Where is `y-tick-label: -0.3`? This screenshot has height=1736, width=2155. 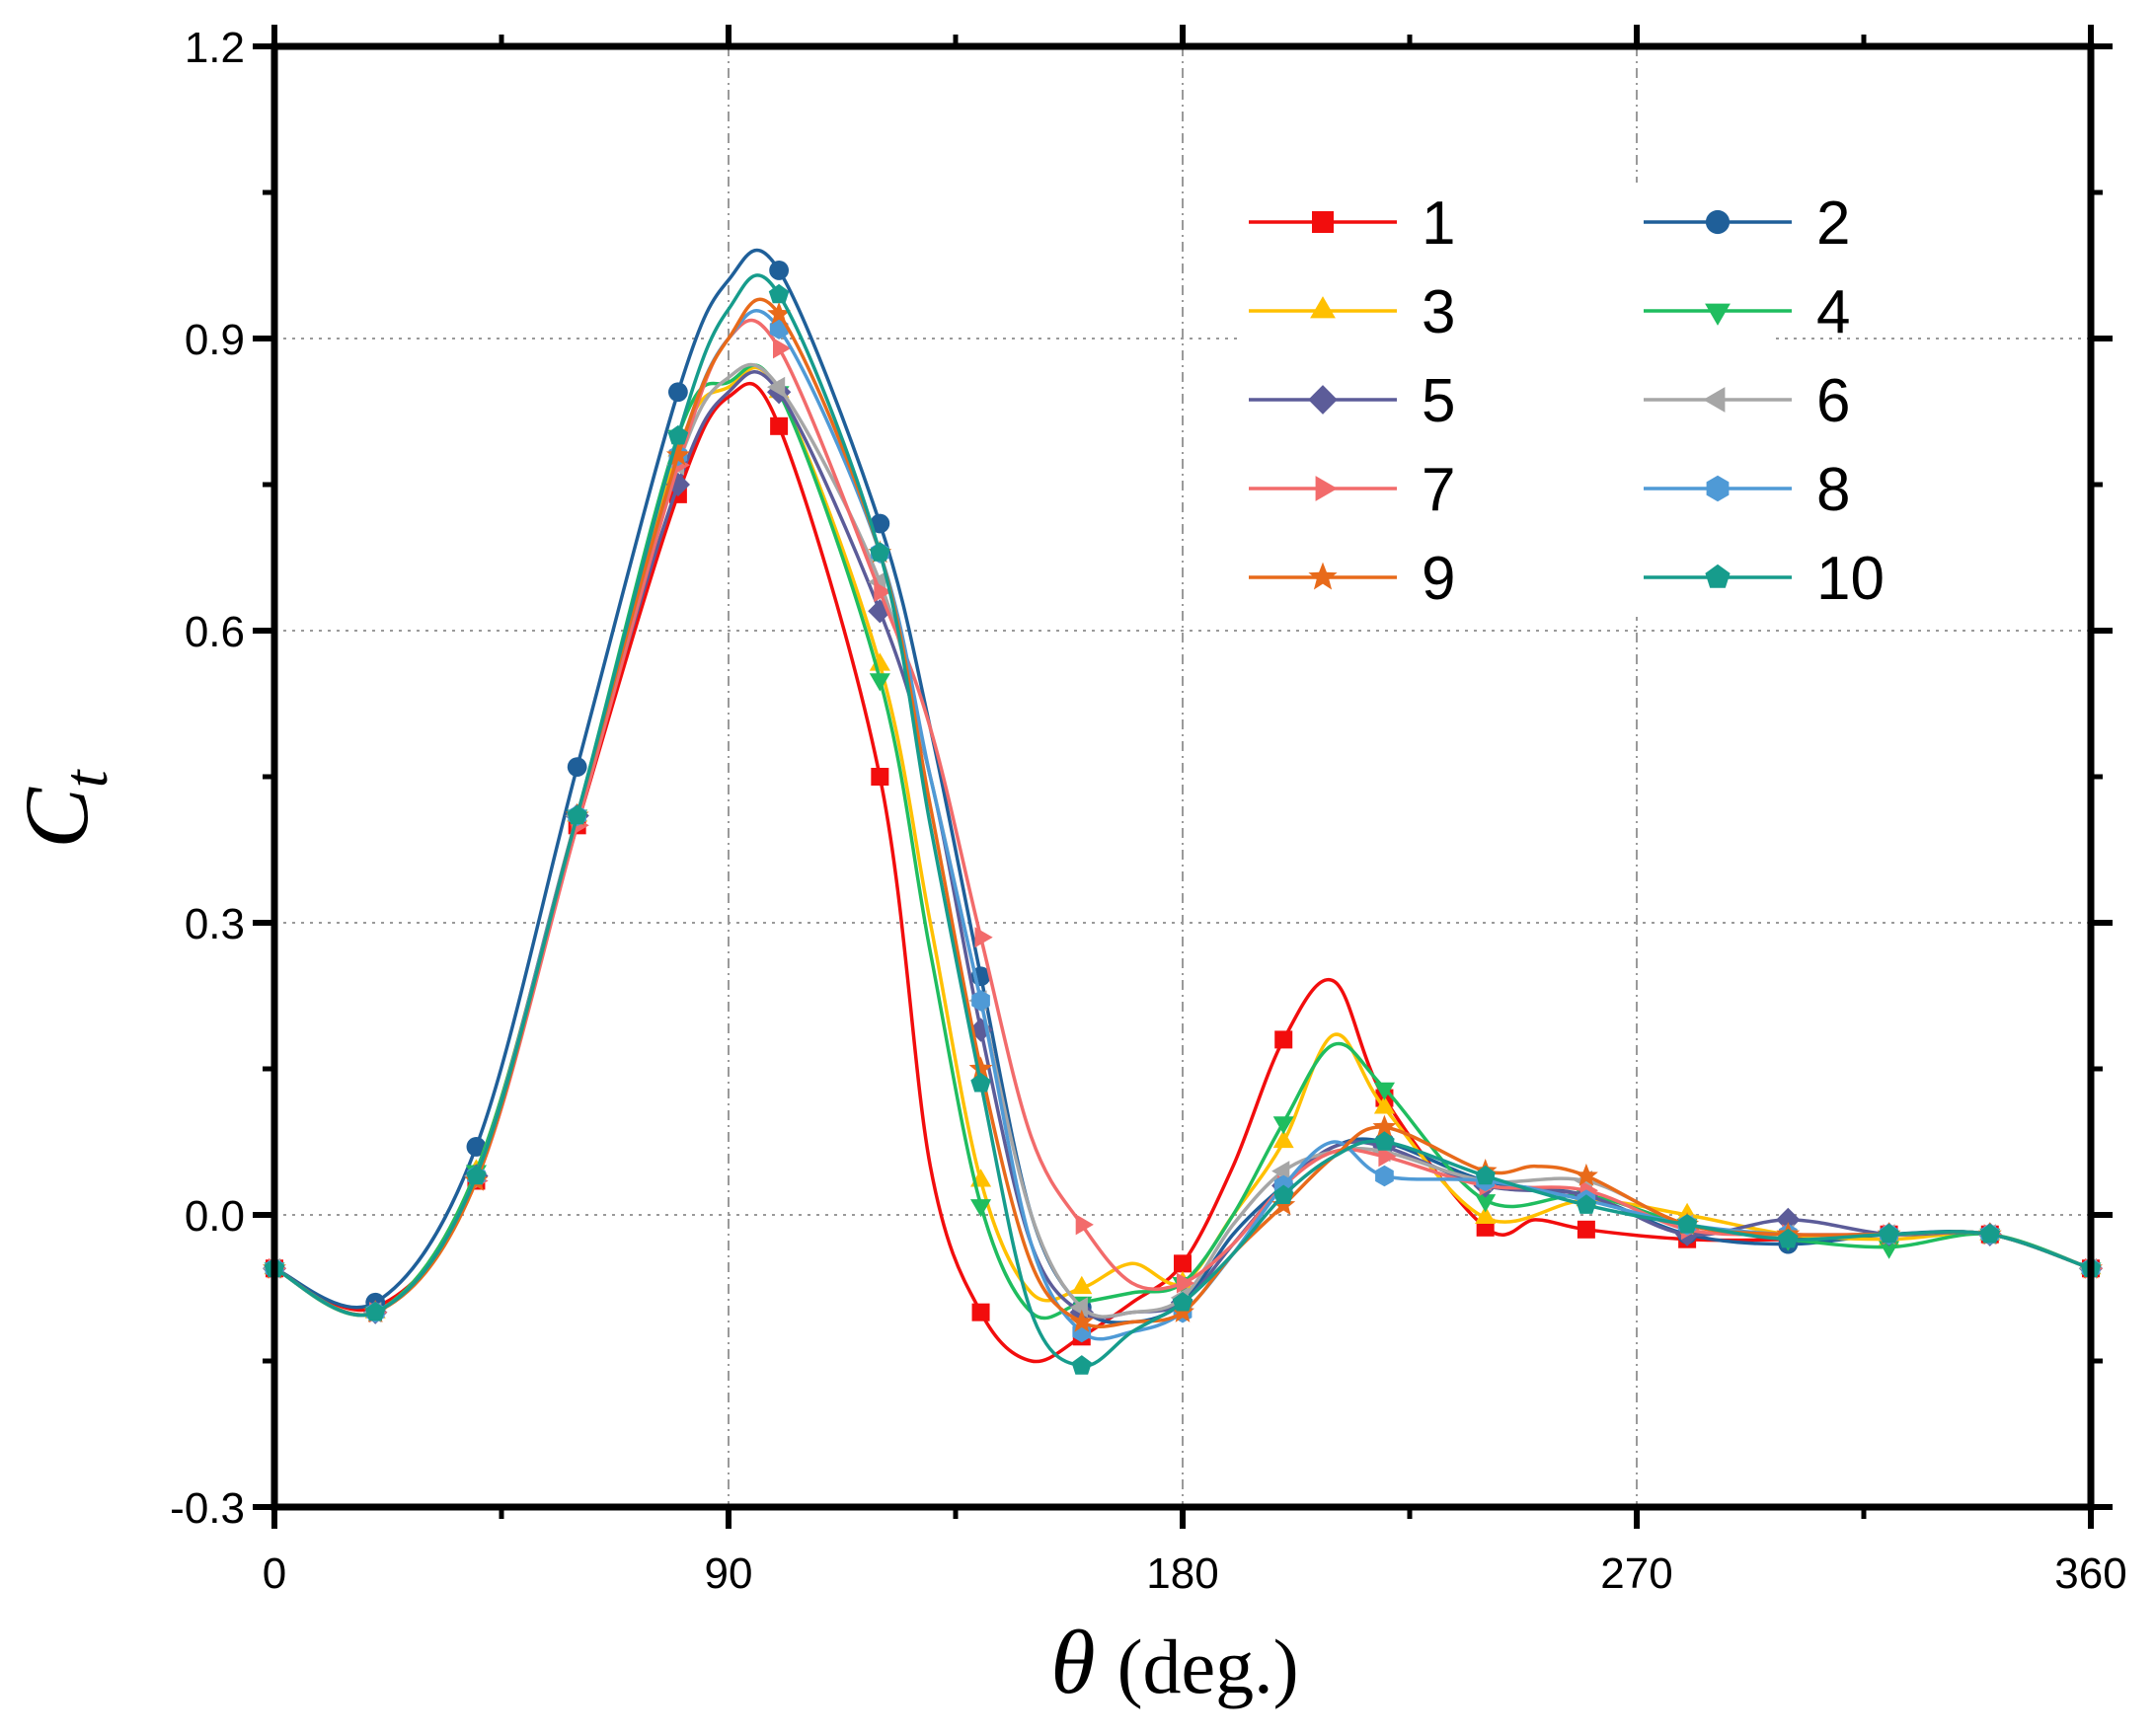 y-tick-label: -0.3 is located at coordinates (207, 1509).